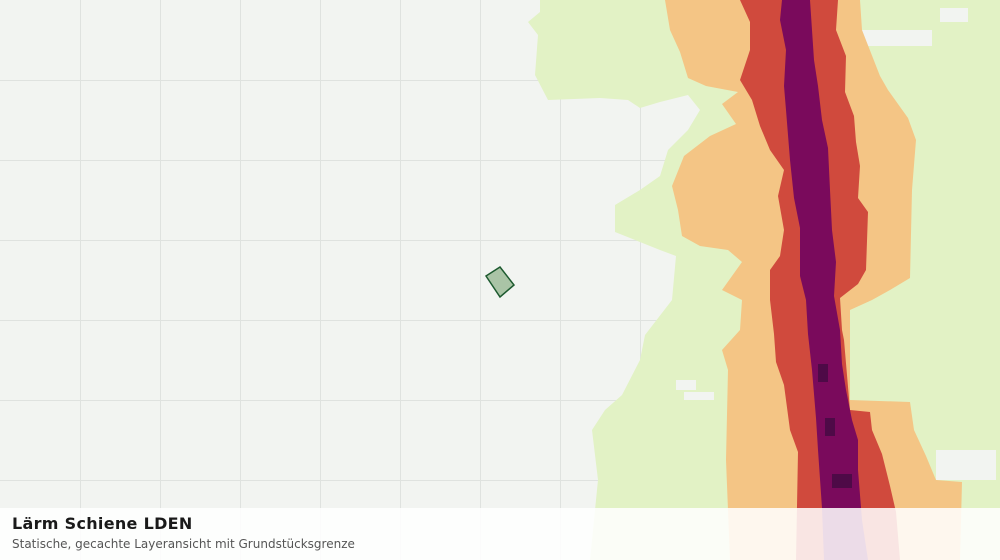  I want to click on noise-zone-very-high, so click(824, 280).